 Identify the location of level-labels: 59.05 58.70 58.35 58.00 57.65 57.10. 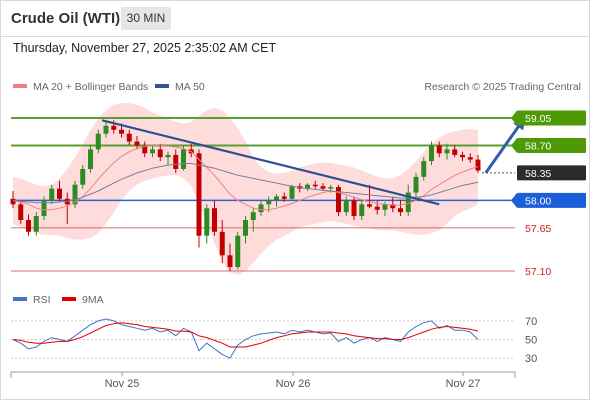
(548, 194).